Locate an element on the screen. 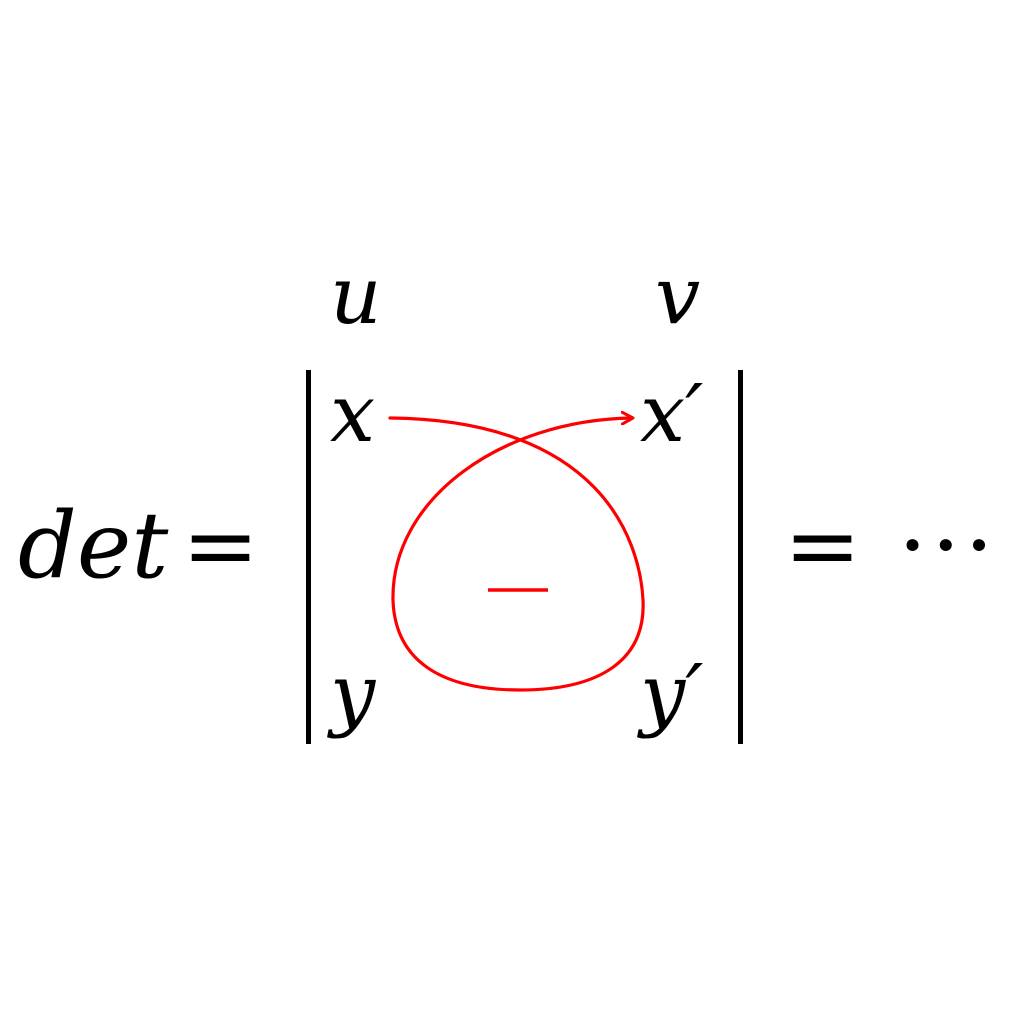  equals-sign-left: = is located at coordinates (221, 545).